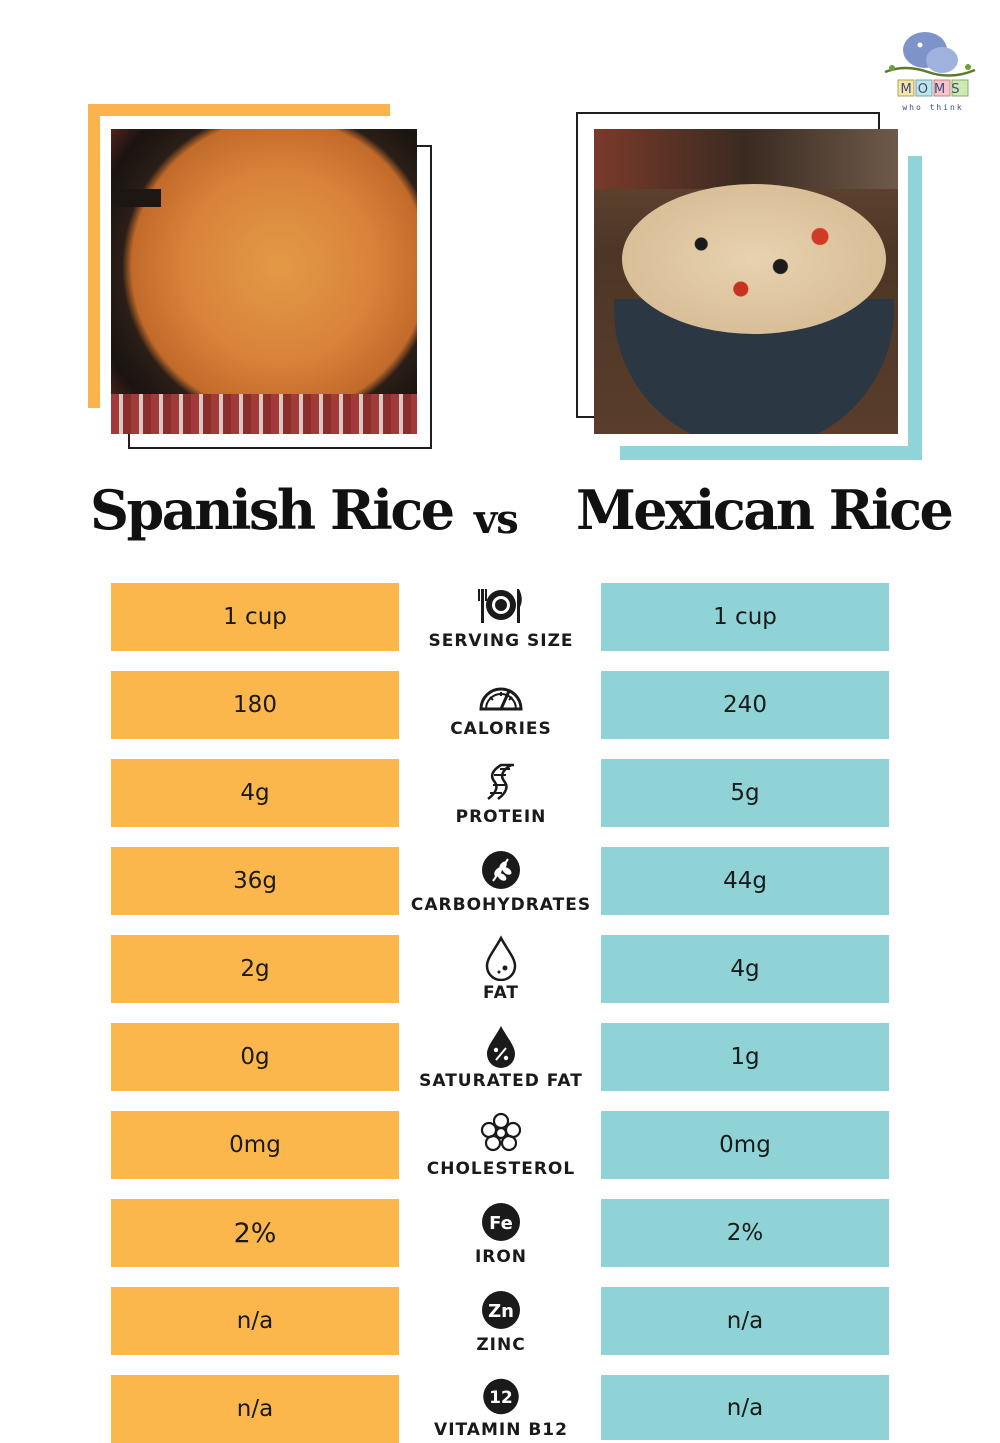  I want to click on molecule-icon, so click(501, 1132).